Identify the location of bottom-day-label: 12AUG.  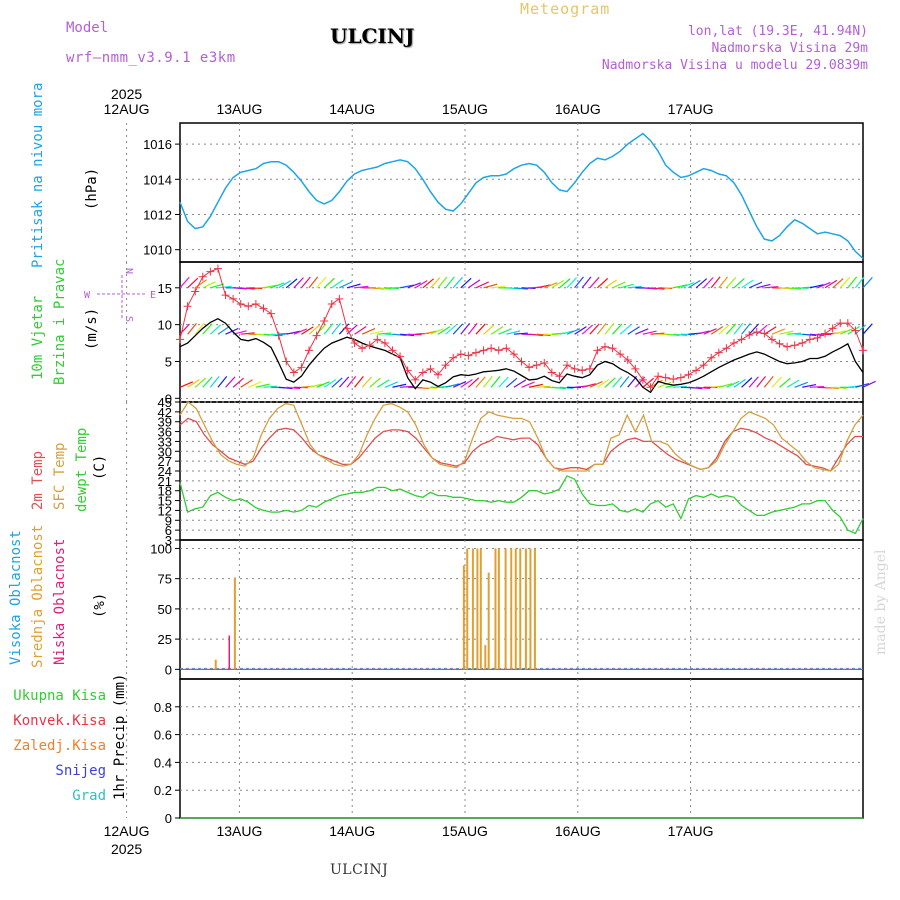
(127, 831).